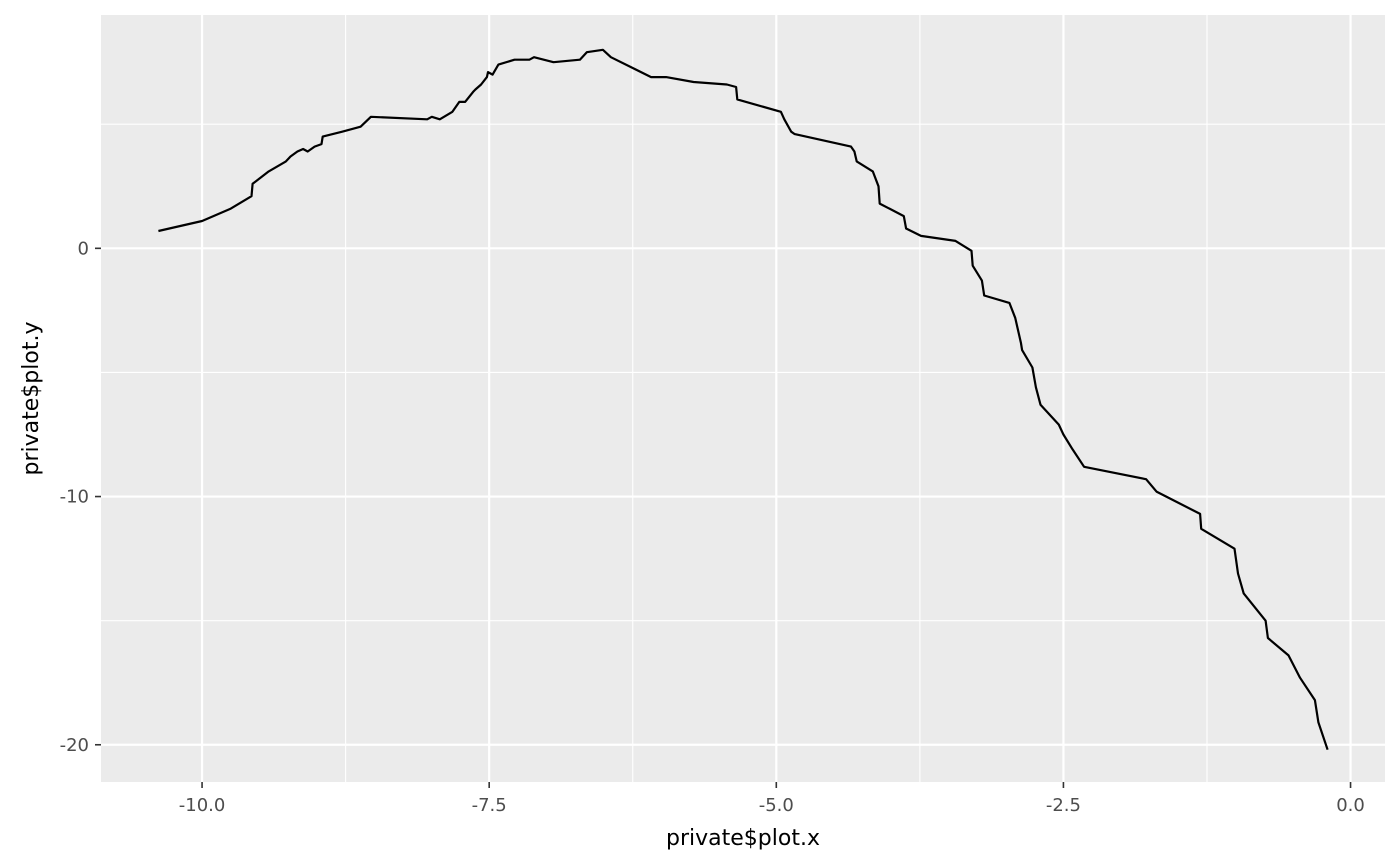  What do you see at coordinates (74, 745) in the screenshot?
I see `y-tick-label: -20` at bounding box center [74, 745].